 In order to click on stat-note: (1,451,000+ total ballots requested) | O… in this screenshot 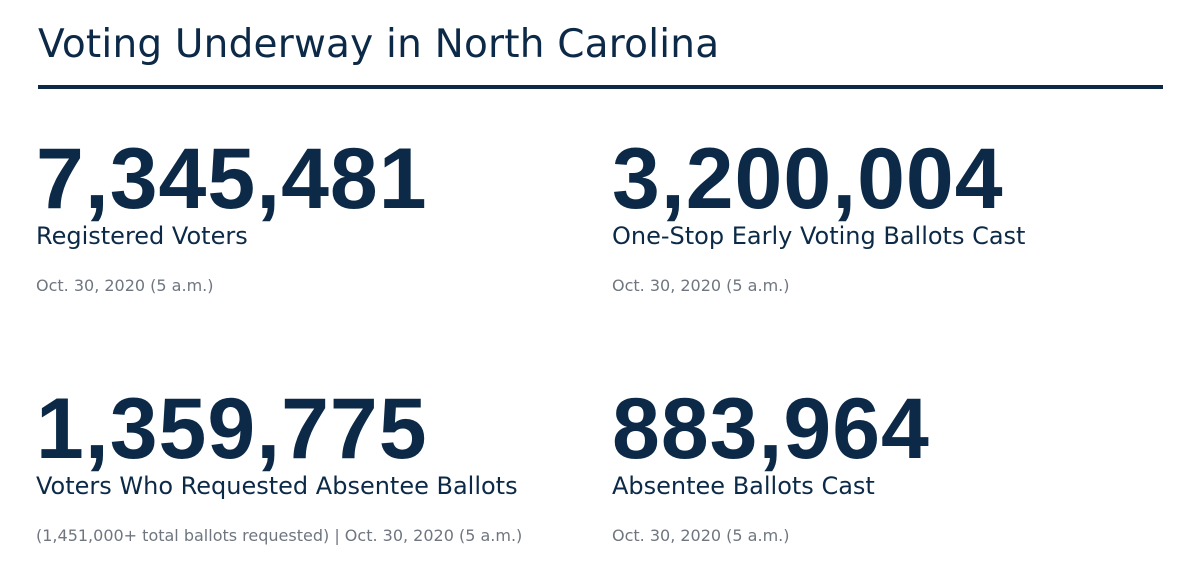, I will do `click(279, 535)`.